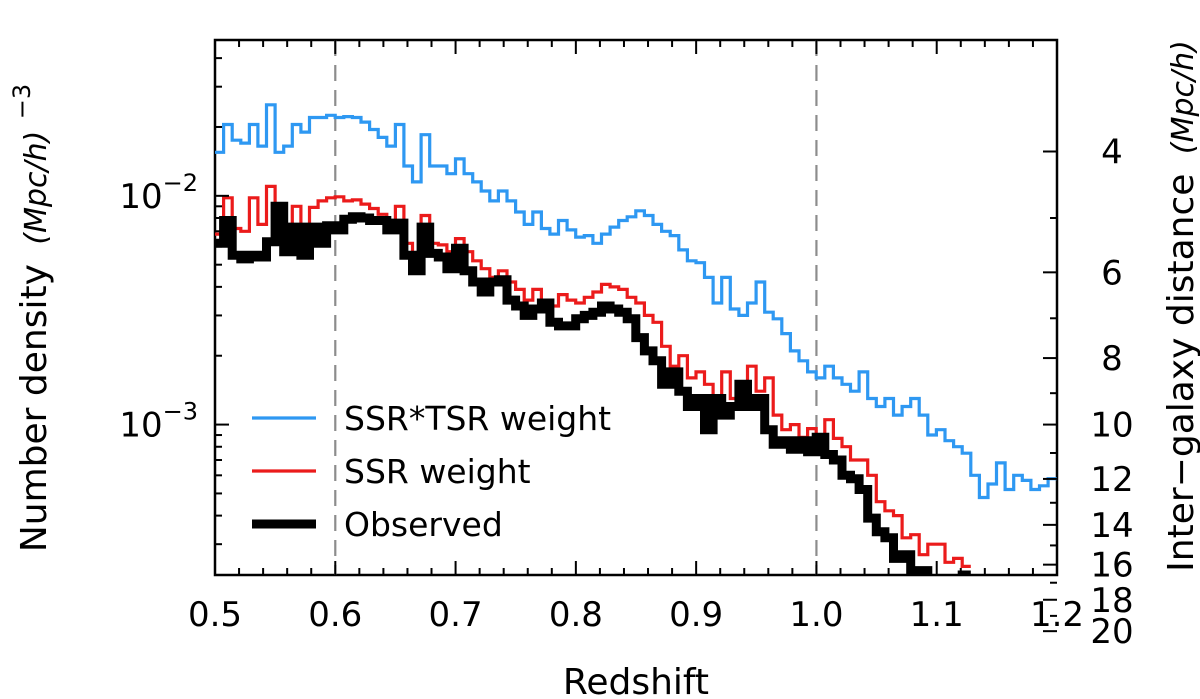  Describe the element at coordinates (22, 101) in the screenshot. I see `y-axis-title-exponent: −3` at that location.